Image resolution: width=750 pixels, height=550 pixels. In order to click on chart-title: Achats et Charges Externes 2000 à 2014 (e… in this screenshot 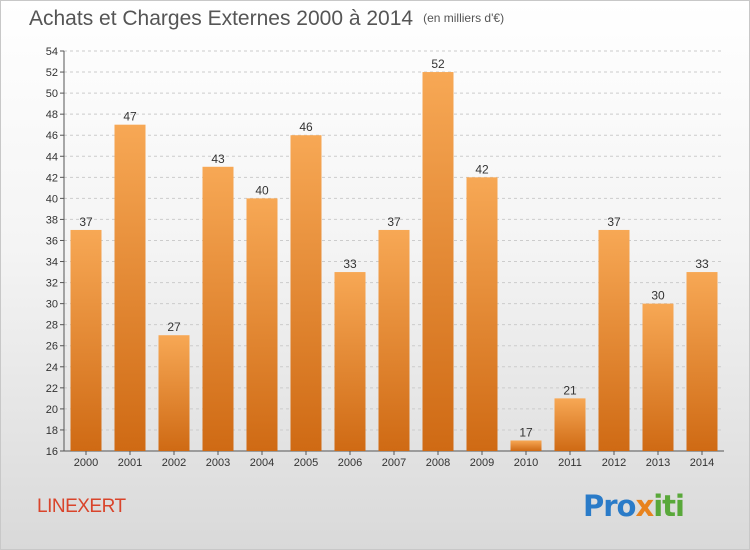, I will do `click(266, 19)`.